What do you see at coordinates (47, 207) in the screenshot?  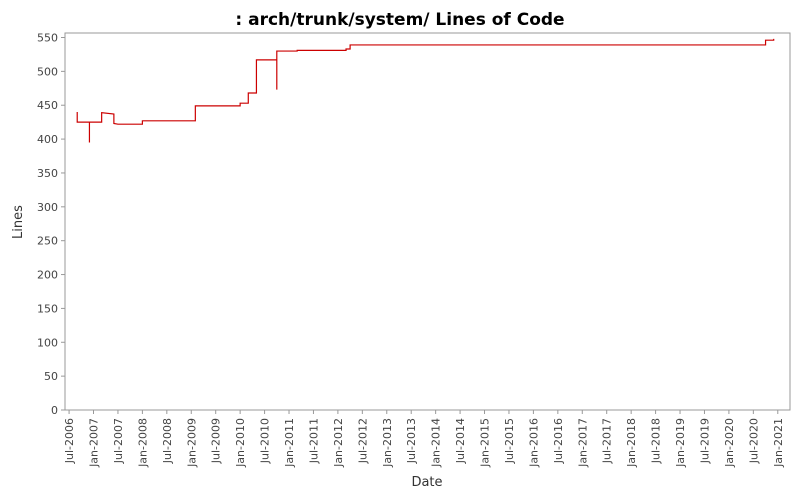 I see `y-tick-label: 300` at bounding box center [47, 207].